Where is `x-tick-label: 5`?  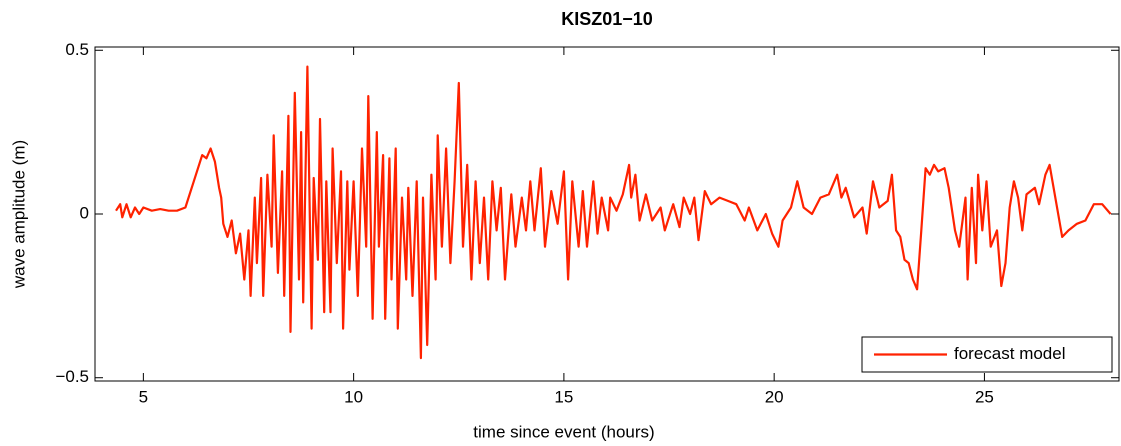 x-tick-label: 5 is located at coordinates (143, 396).